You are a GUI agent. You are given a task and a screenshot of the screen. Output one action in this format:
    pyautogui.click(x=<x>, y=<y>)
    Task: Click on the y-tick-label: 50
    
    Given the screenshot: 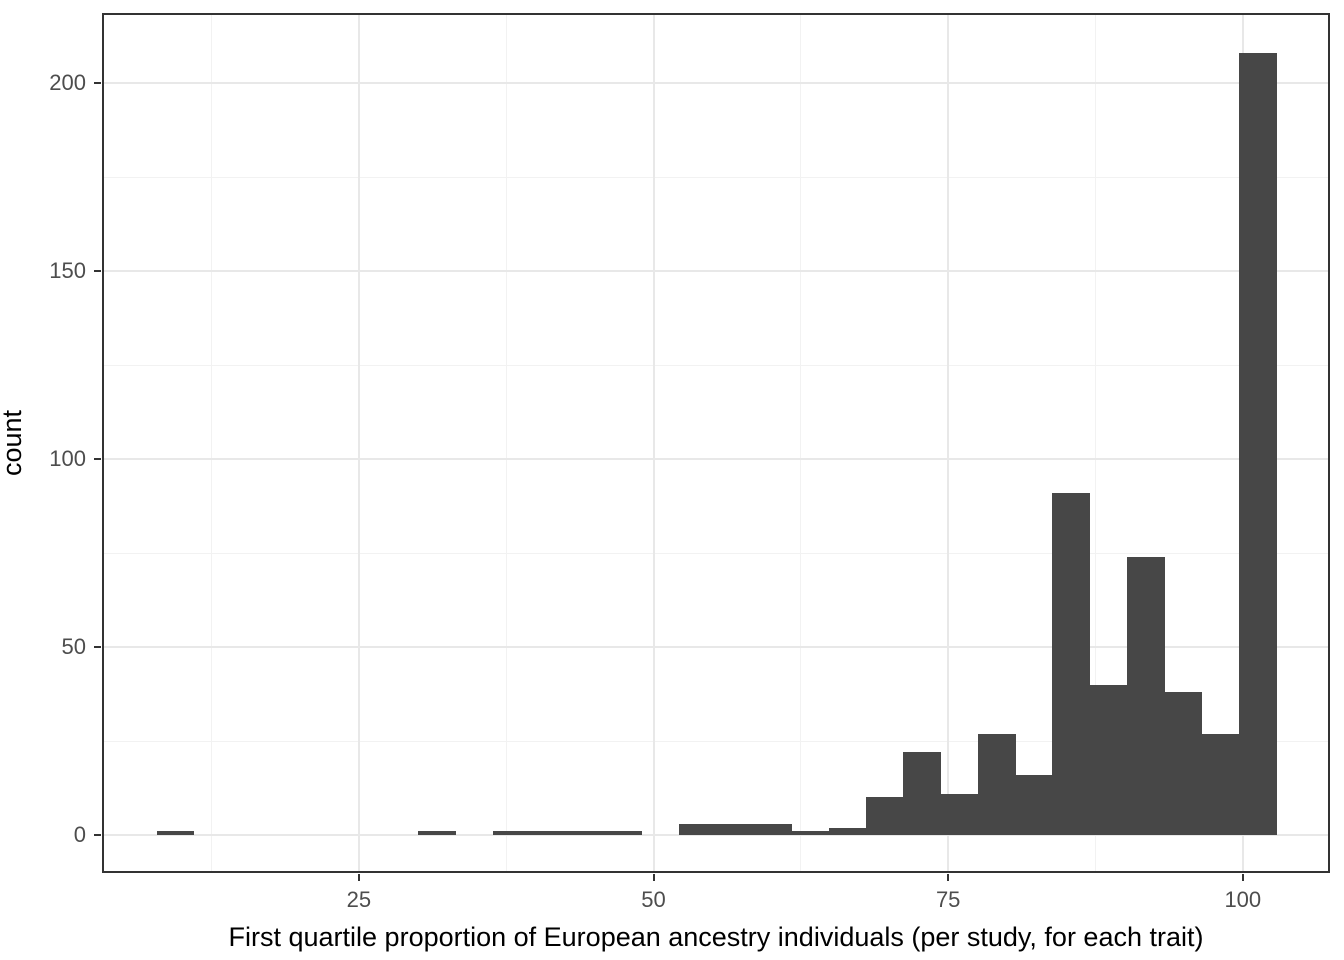 What is the action you would take?
    pyautogui.click(x=73, y=646)
    